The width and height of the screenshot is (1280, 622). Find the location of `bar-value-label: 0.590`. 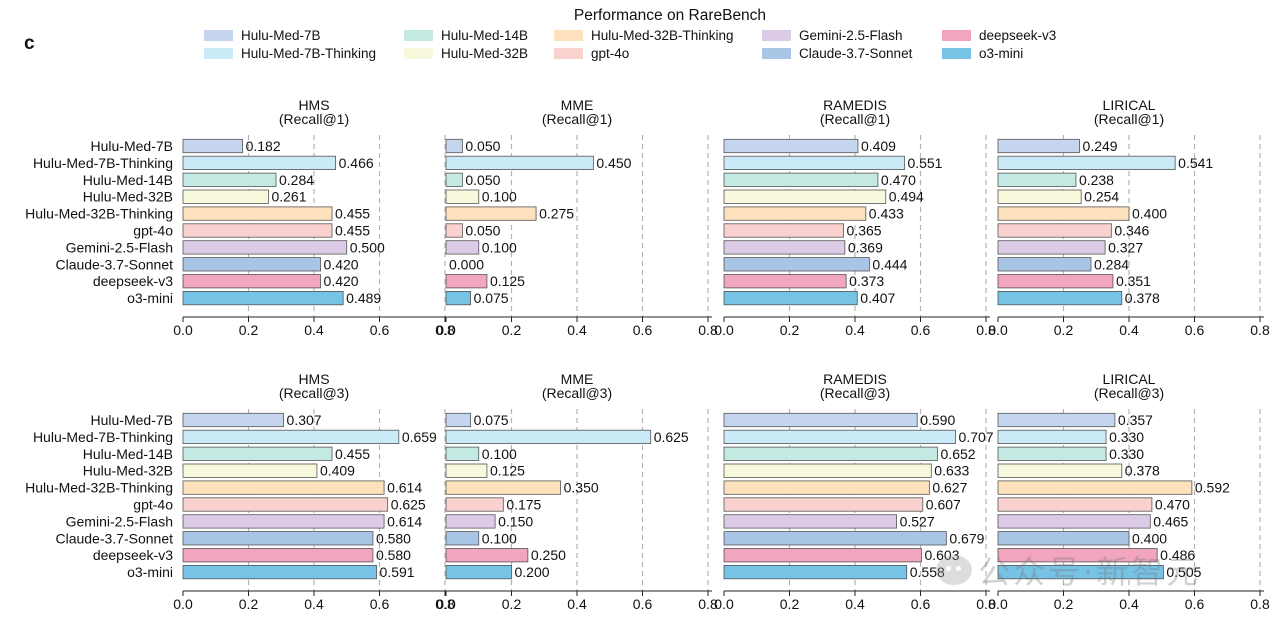

bar-value-label: 0.590 is located at coordinates (937, 420).